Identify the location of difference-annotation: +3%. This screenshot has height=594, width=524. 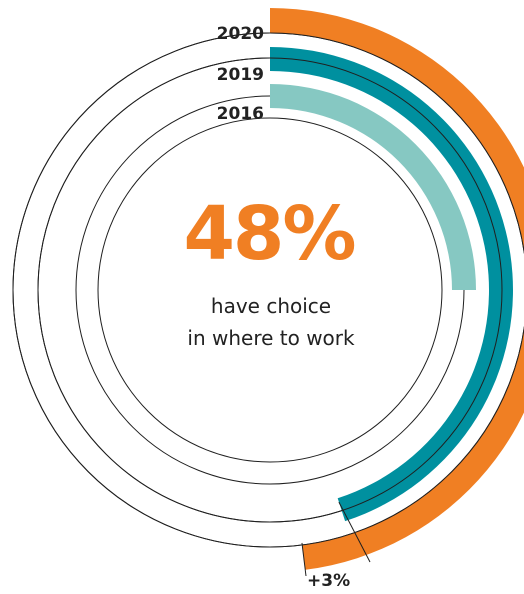
(328, 581).